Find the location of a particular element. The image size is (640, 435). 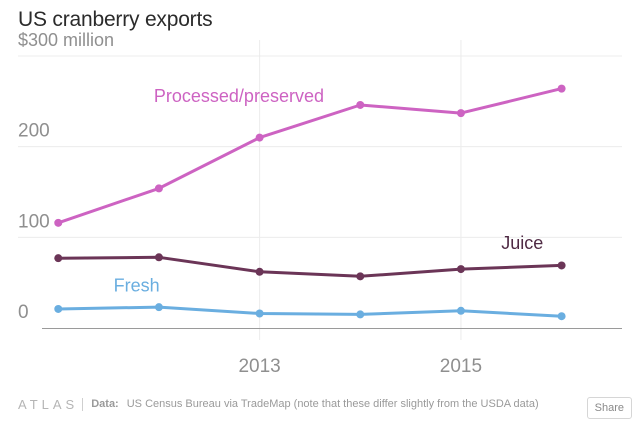

y-tick-label-0: 0 is located at coordinates (23, 312).